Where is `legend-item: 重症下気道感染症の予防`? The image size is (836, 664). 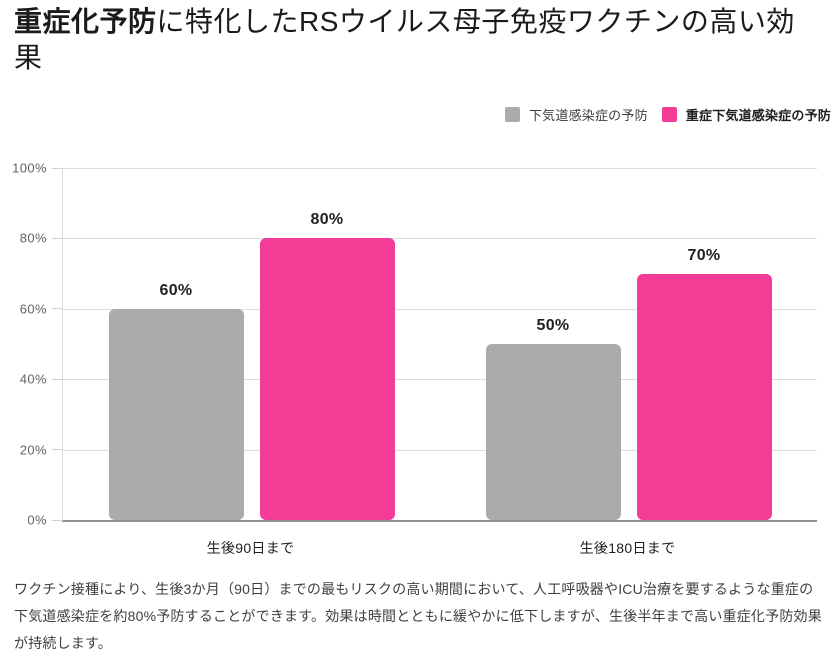
legend-item: 重症下気道感染症の予防 is located at coordinates (746, 114).